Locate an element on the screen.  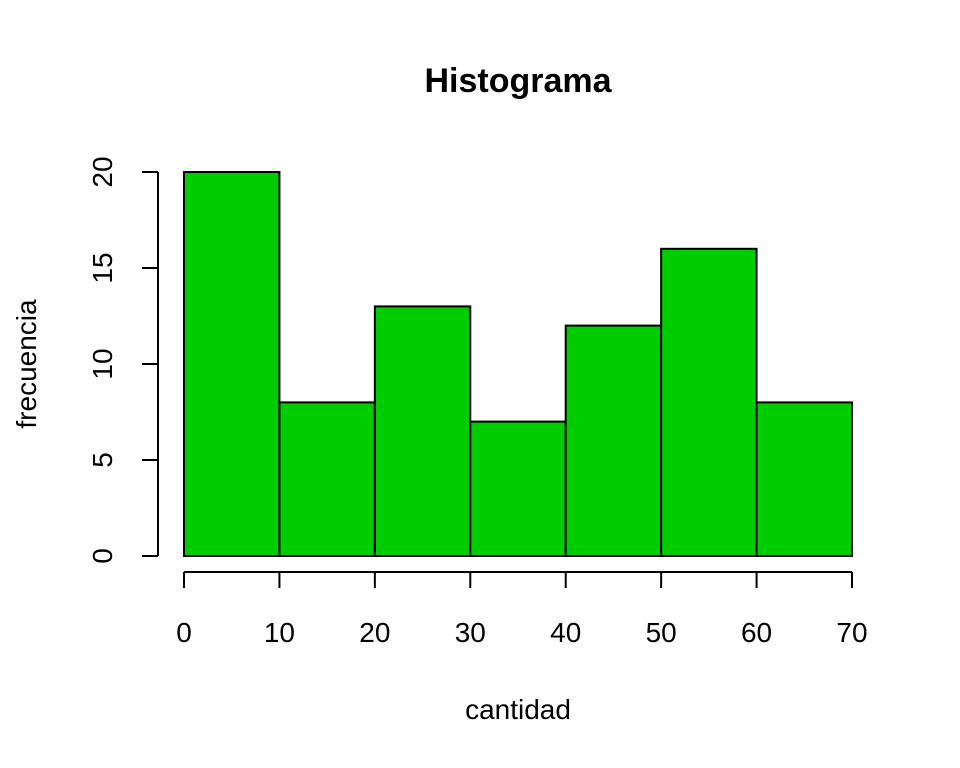
x-tick-label: 20 is located at coordinates (374, 632).